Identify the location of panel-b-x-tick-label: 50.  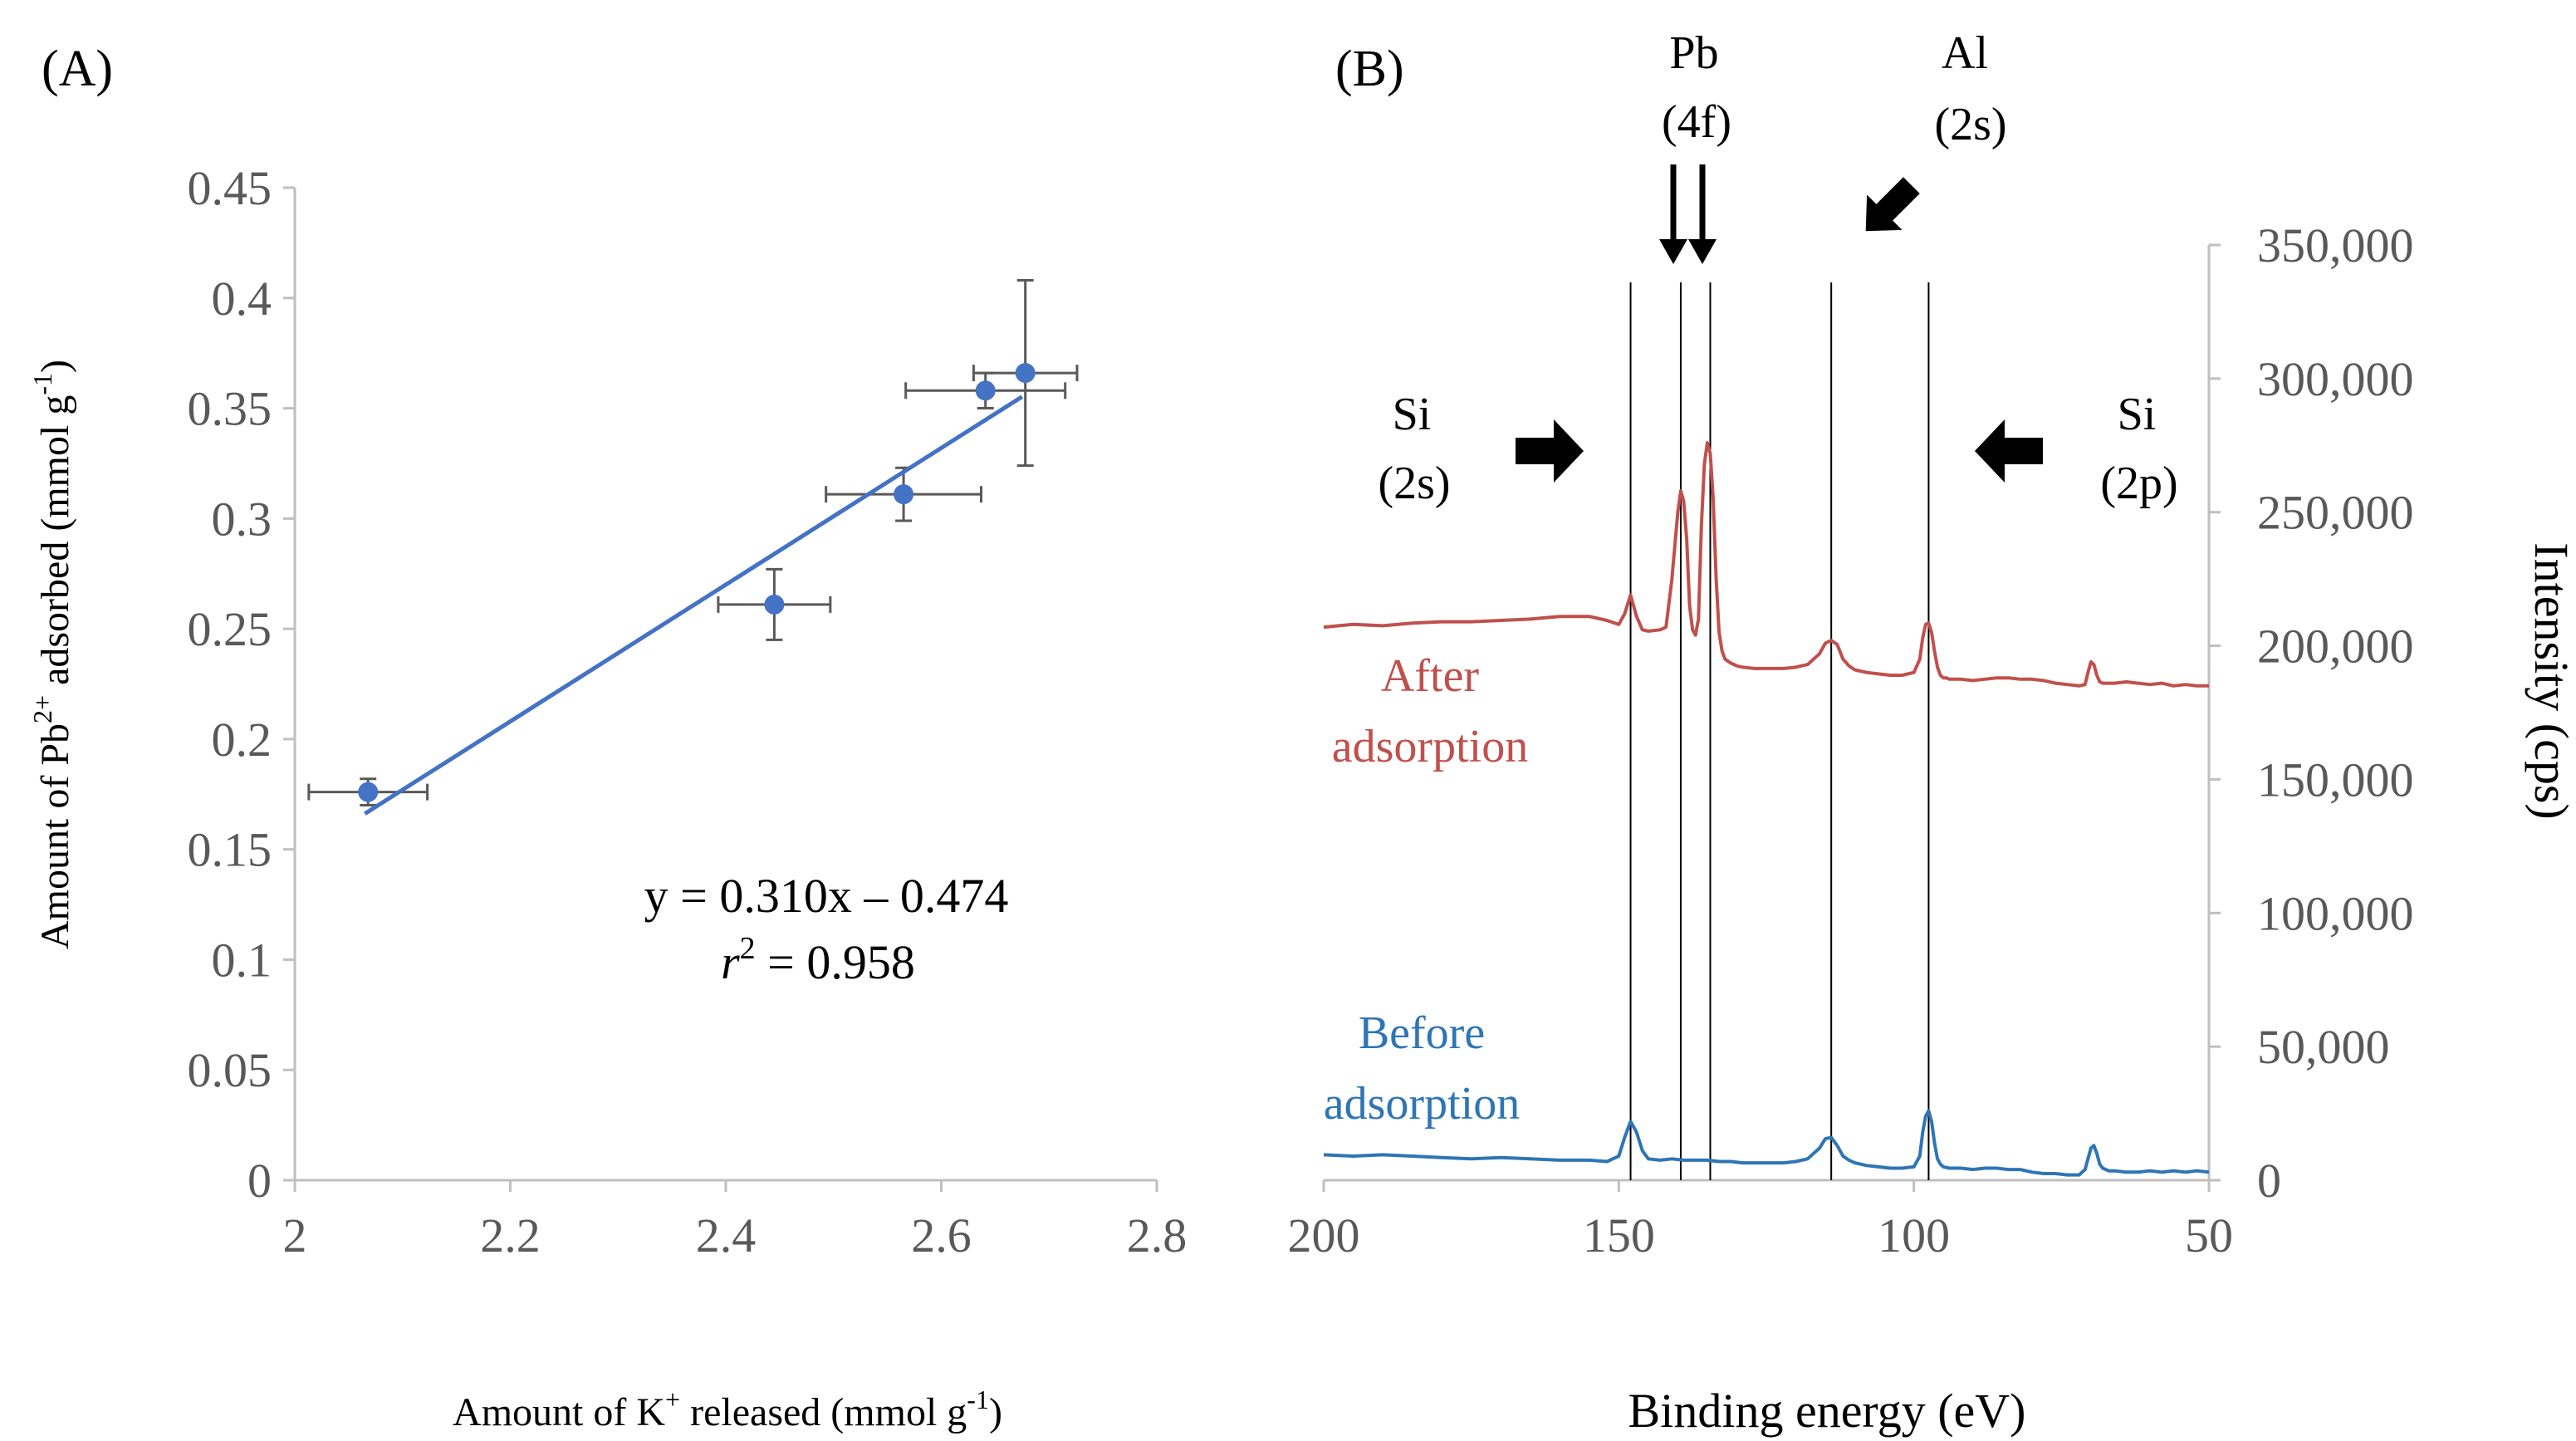
(2209, 1235).